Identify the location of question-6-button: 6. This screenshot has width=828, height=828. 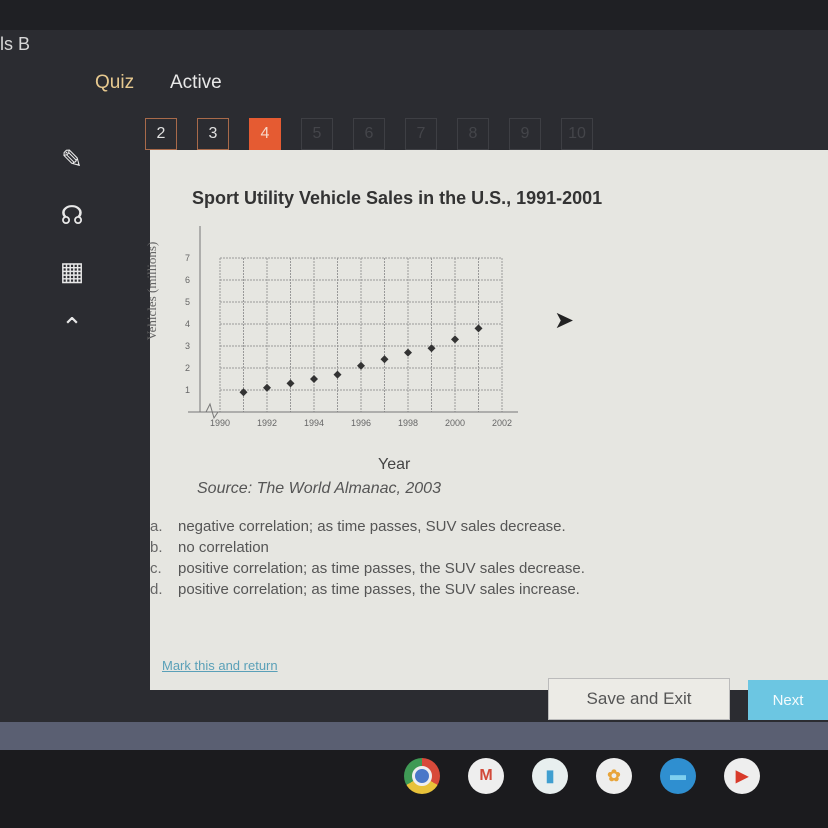
(369, 134).